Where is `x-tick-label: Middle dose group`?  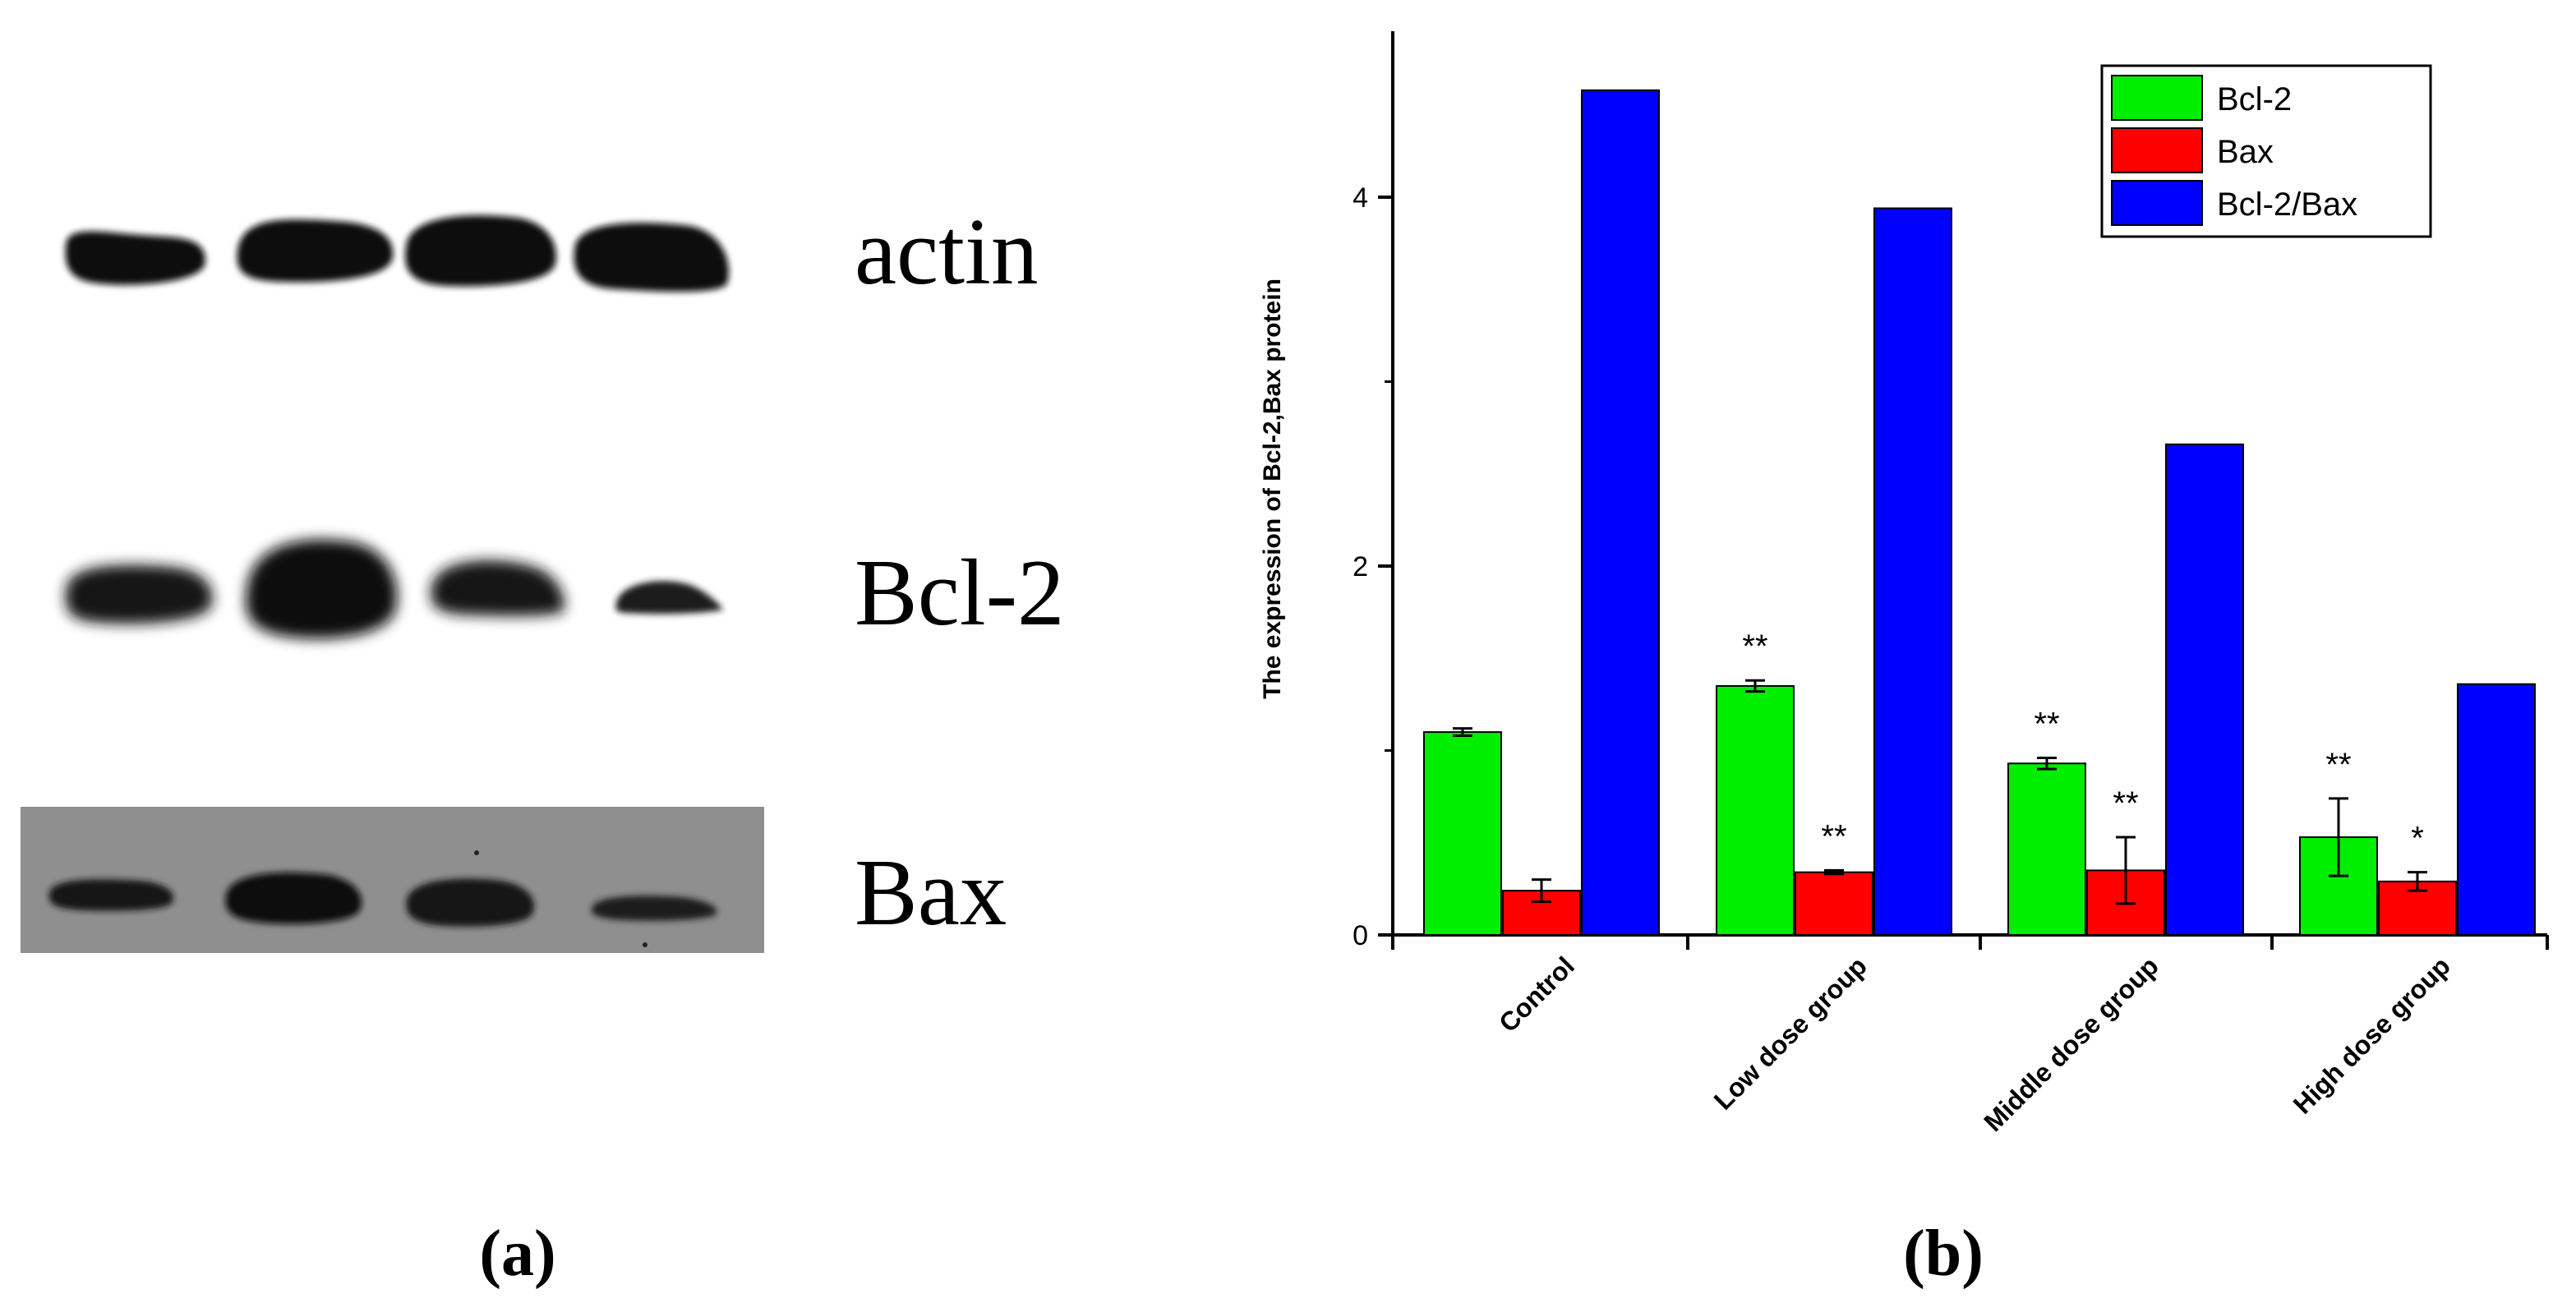
x-tick-label: Middle dose group is located at coordinates (2071, 1044).